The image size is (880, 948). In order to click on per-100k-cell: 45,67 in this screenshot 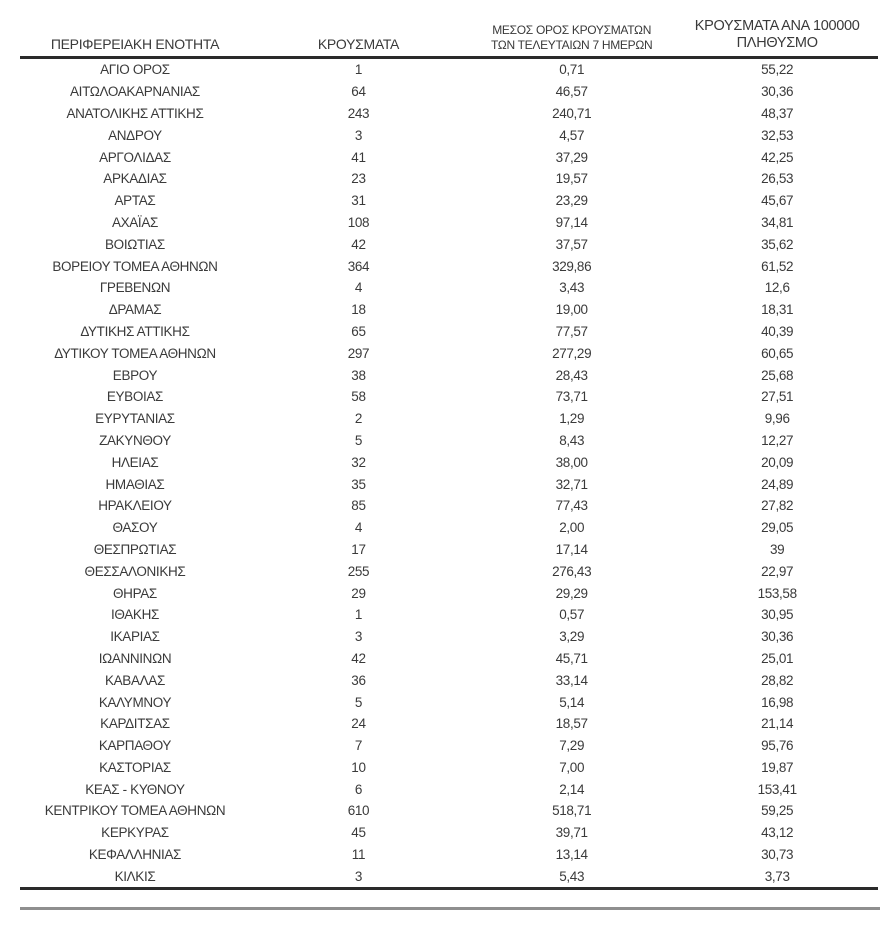, I will do `click(777, 201)`.